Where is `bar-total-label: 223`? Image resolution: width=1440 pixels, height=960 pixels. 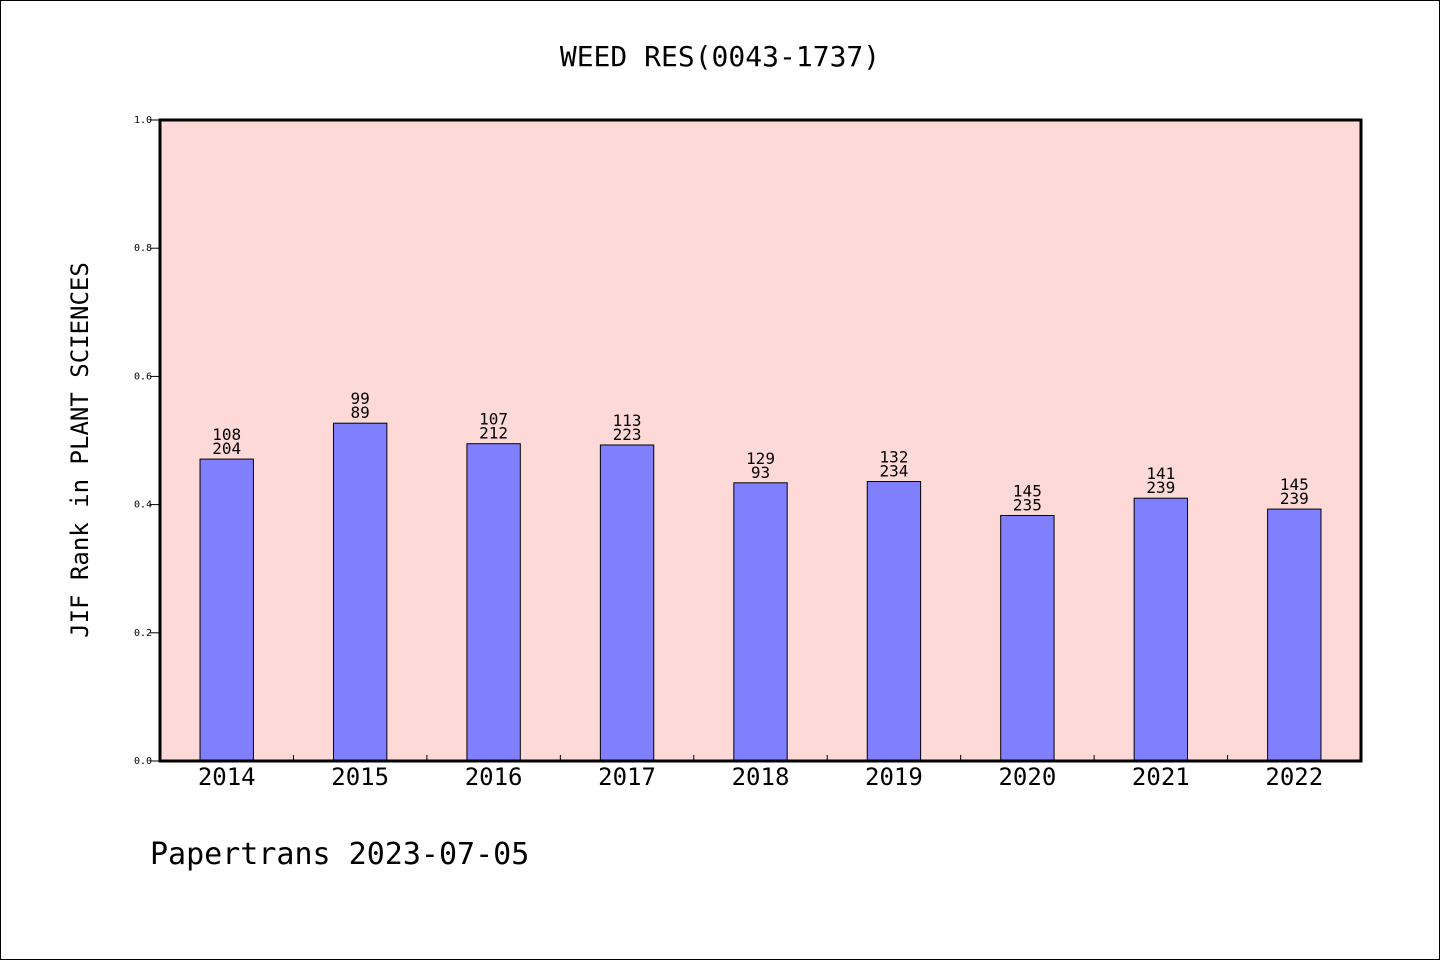 bar-total-label: 223 is located at coordinates (627, 434).